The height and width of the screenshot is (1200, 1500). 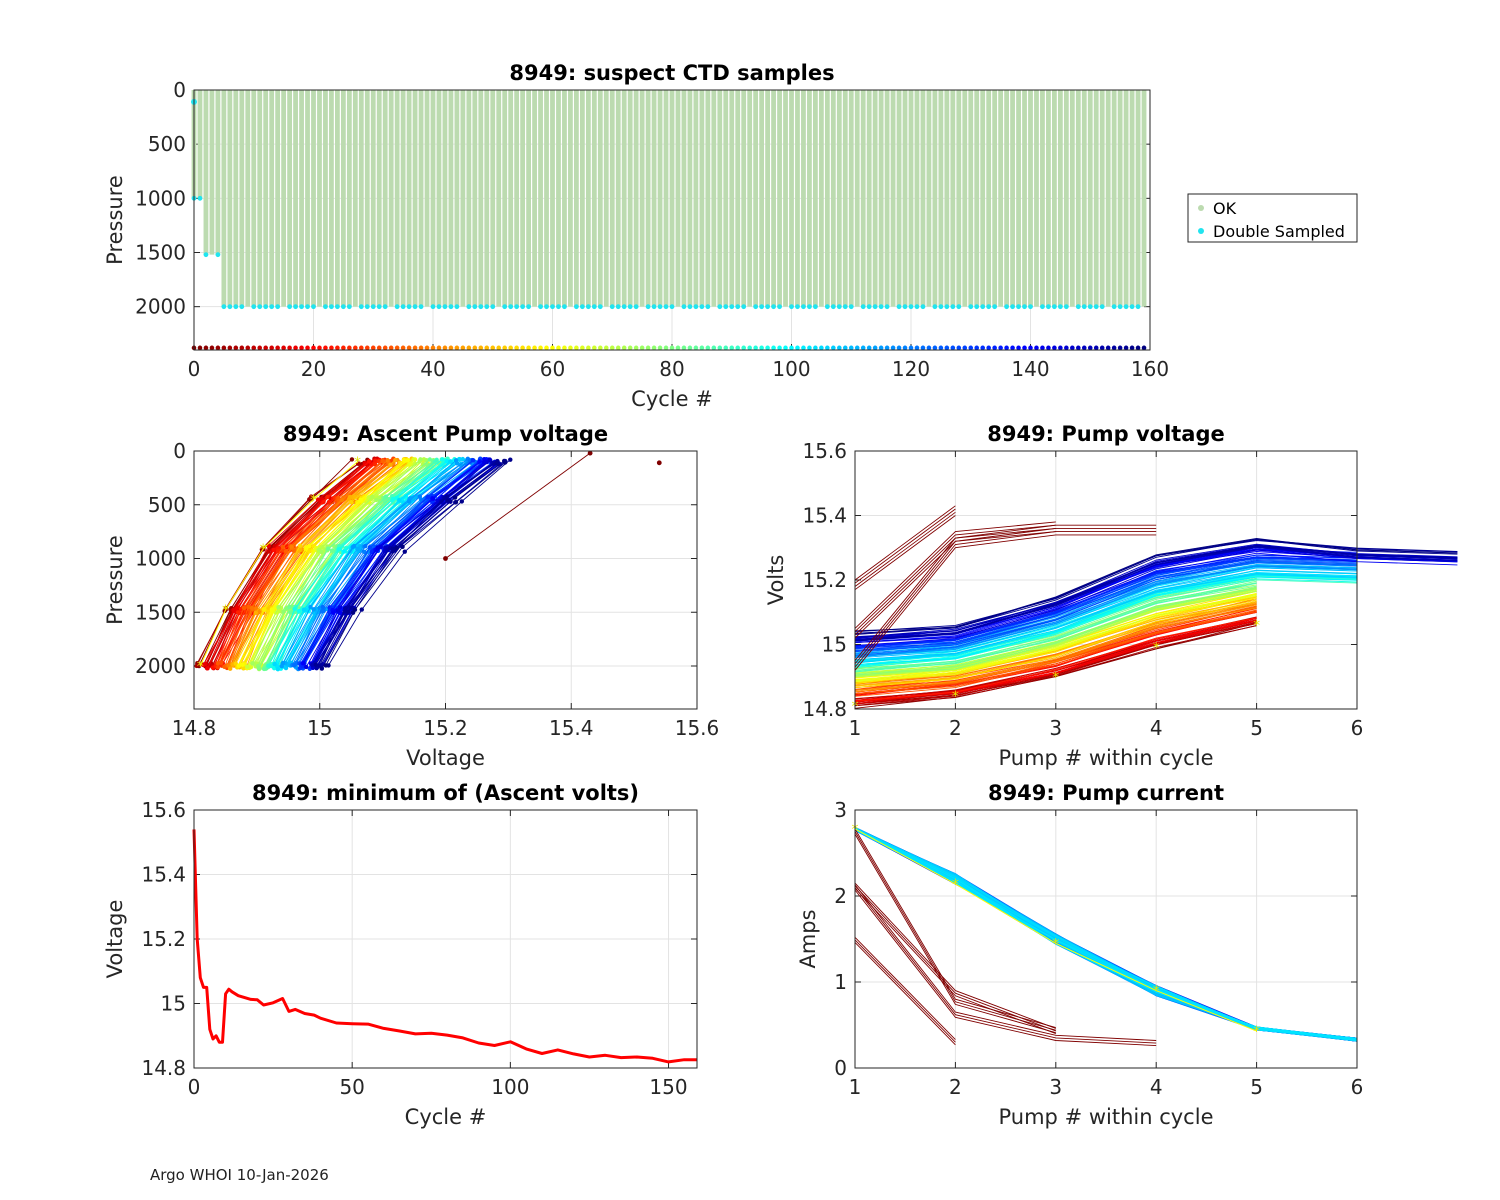 I want to click on x-tick-label: 100, so click(x=791, y=369).